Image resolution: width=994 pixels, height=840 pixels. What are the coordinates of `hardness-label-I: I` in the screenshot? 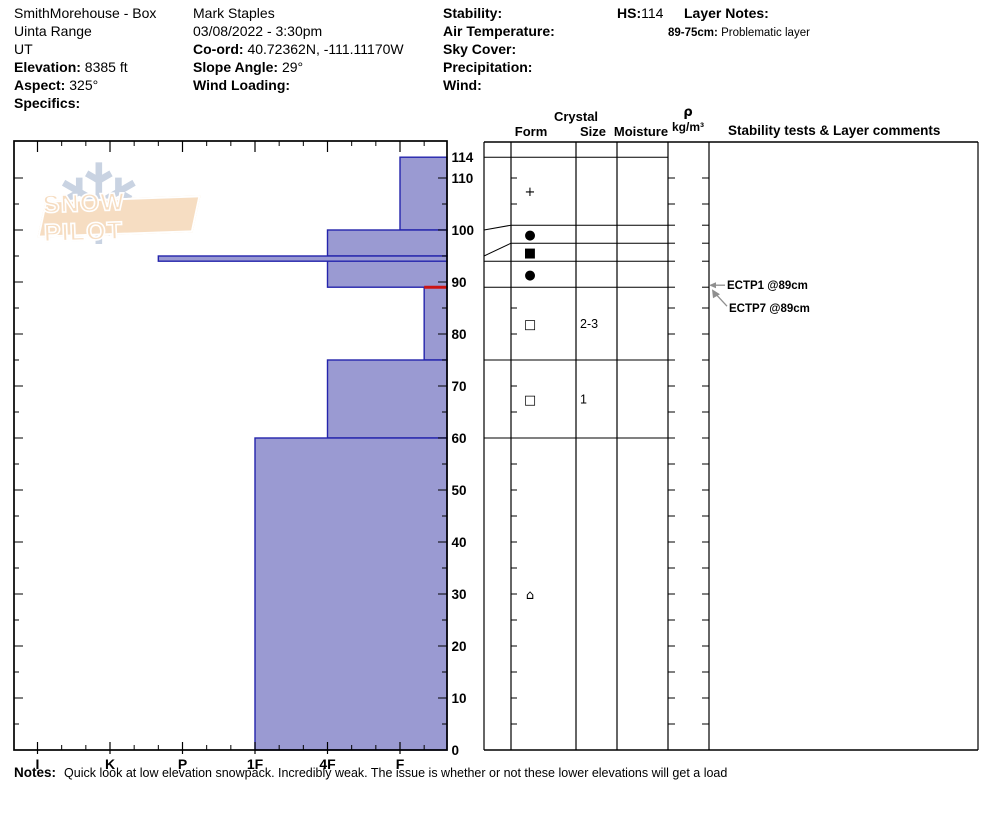 It's located at (38, 764).